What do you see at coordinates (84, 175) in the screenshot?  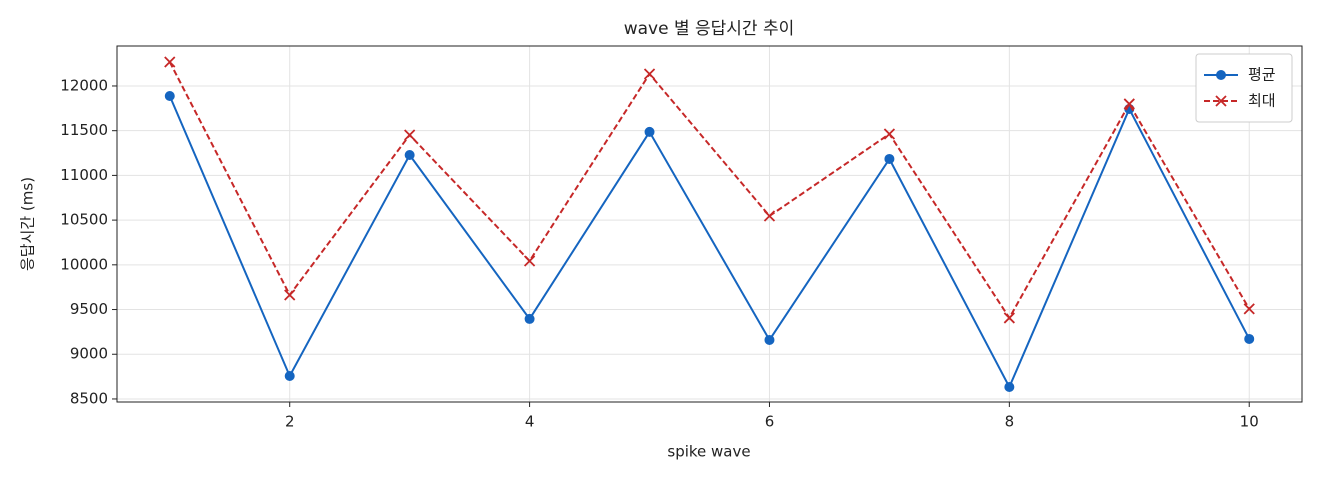 I see `y-tick-label: 11000` at bounding box center [84, 175].